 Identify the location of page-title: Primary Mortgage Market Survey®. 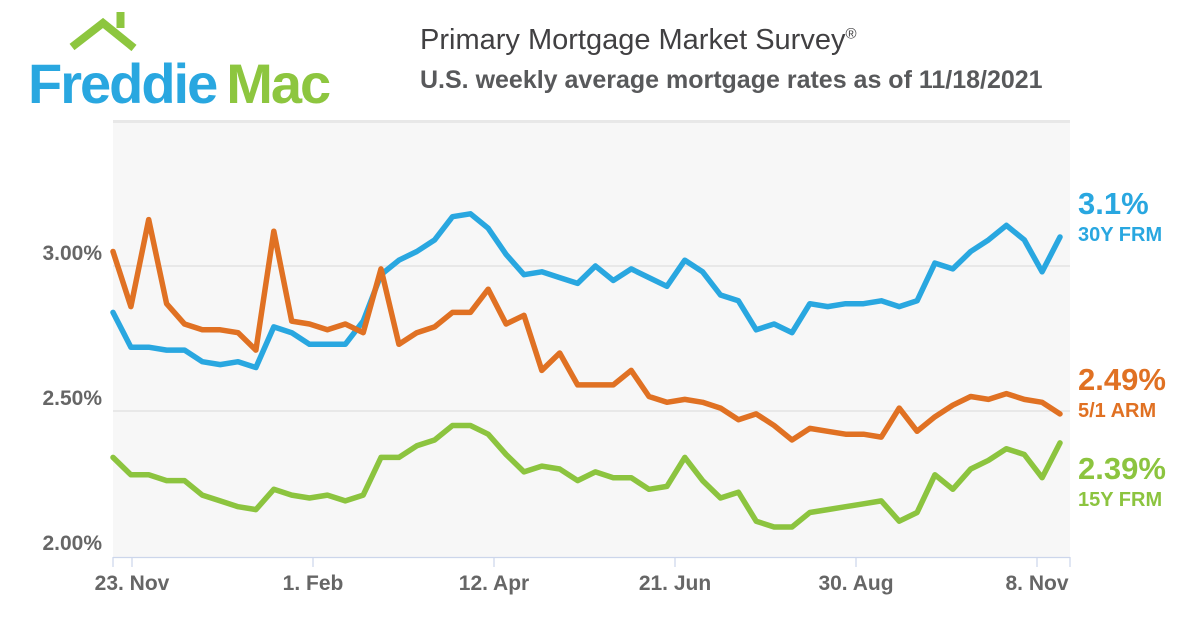
(800, 40).